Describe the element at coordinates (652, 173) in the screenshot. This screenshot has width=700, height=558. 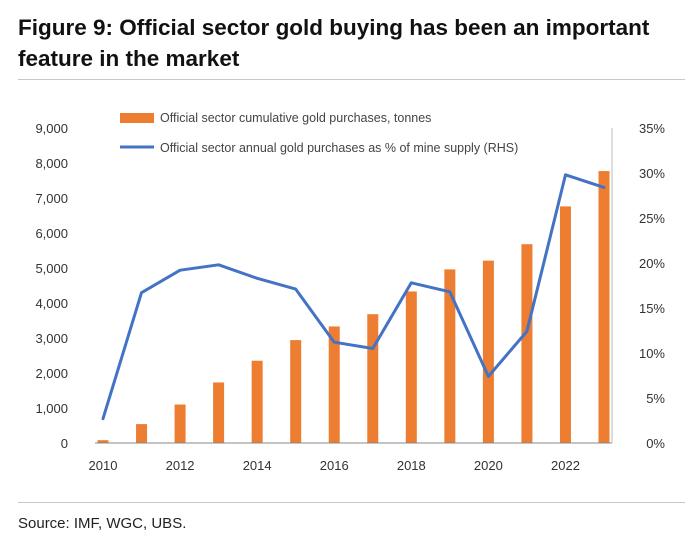
I see `y-right-tick-label: 30%` at that location.